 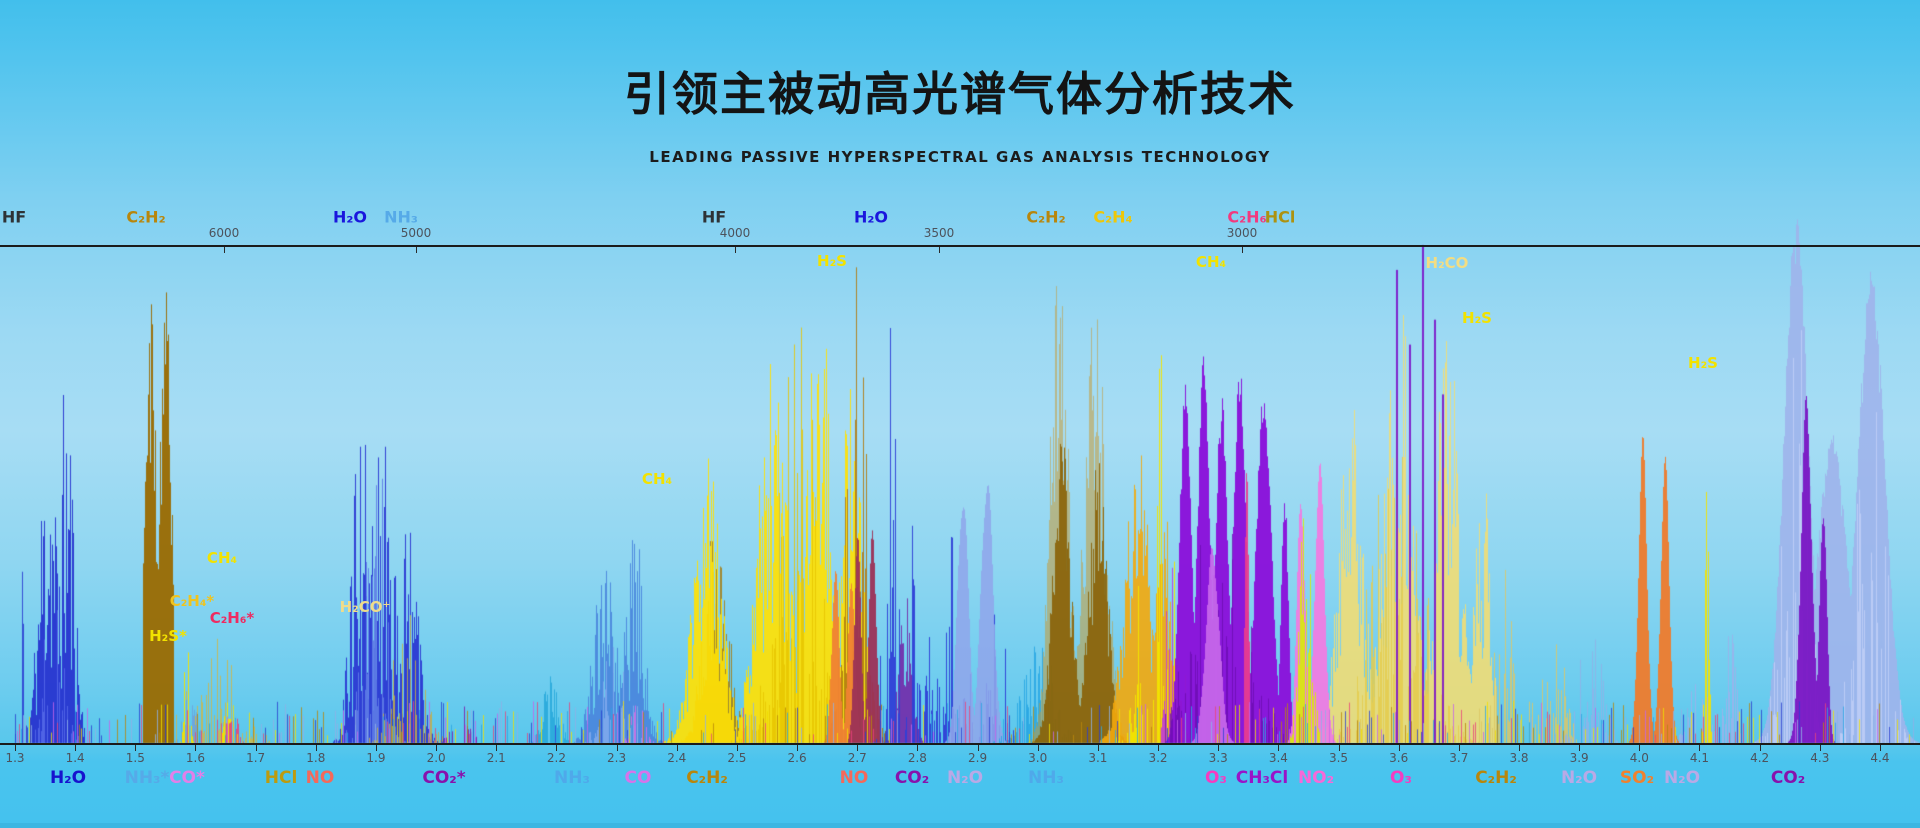 What do you see at coordinates (68, 778) in the screenshot?
I see `bottom-gas-label: H₂O` at bounding box center [68, 778].